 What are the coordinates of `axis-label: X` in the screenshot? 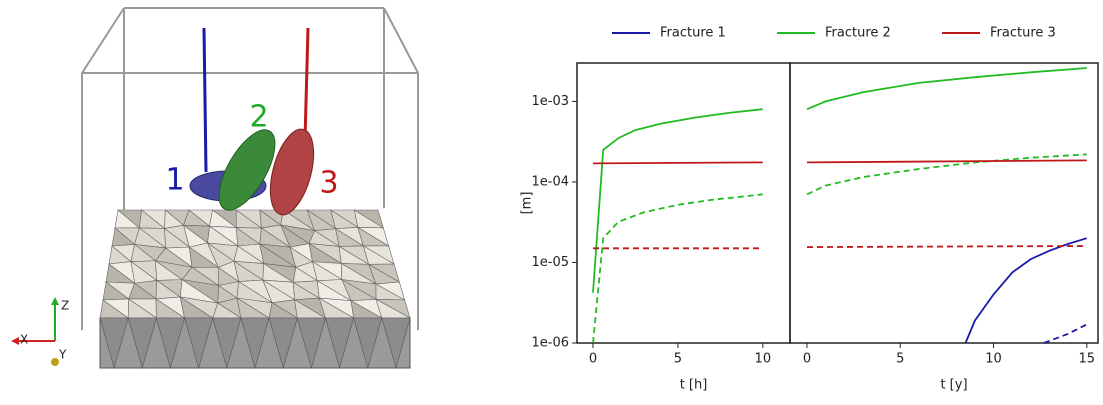 It's located at (24, 340).